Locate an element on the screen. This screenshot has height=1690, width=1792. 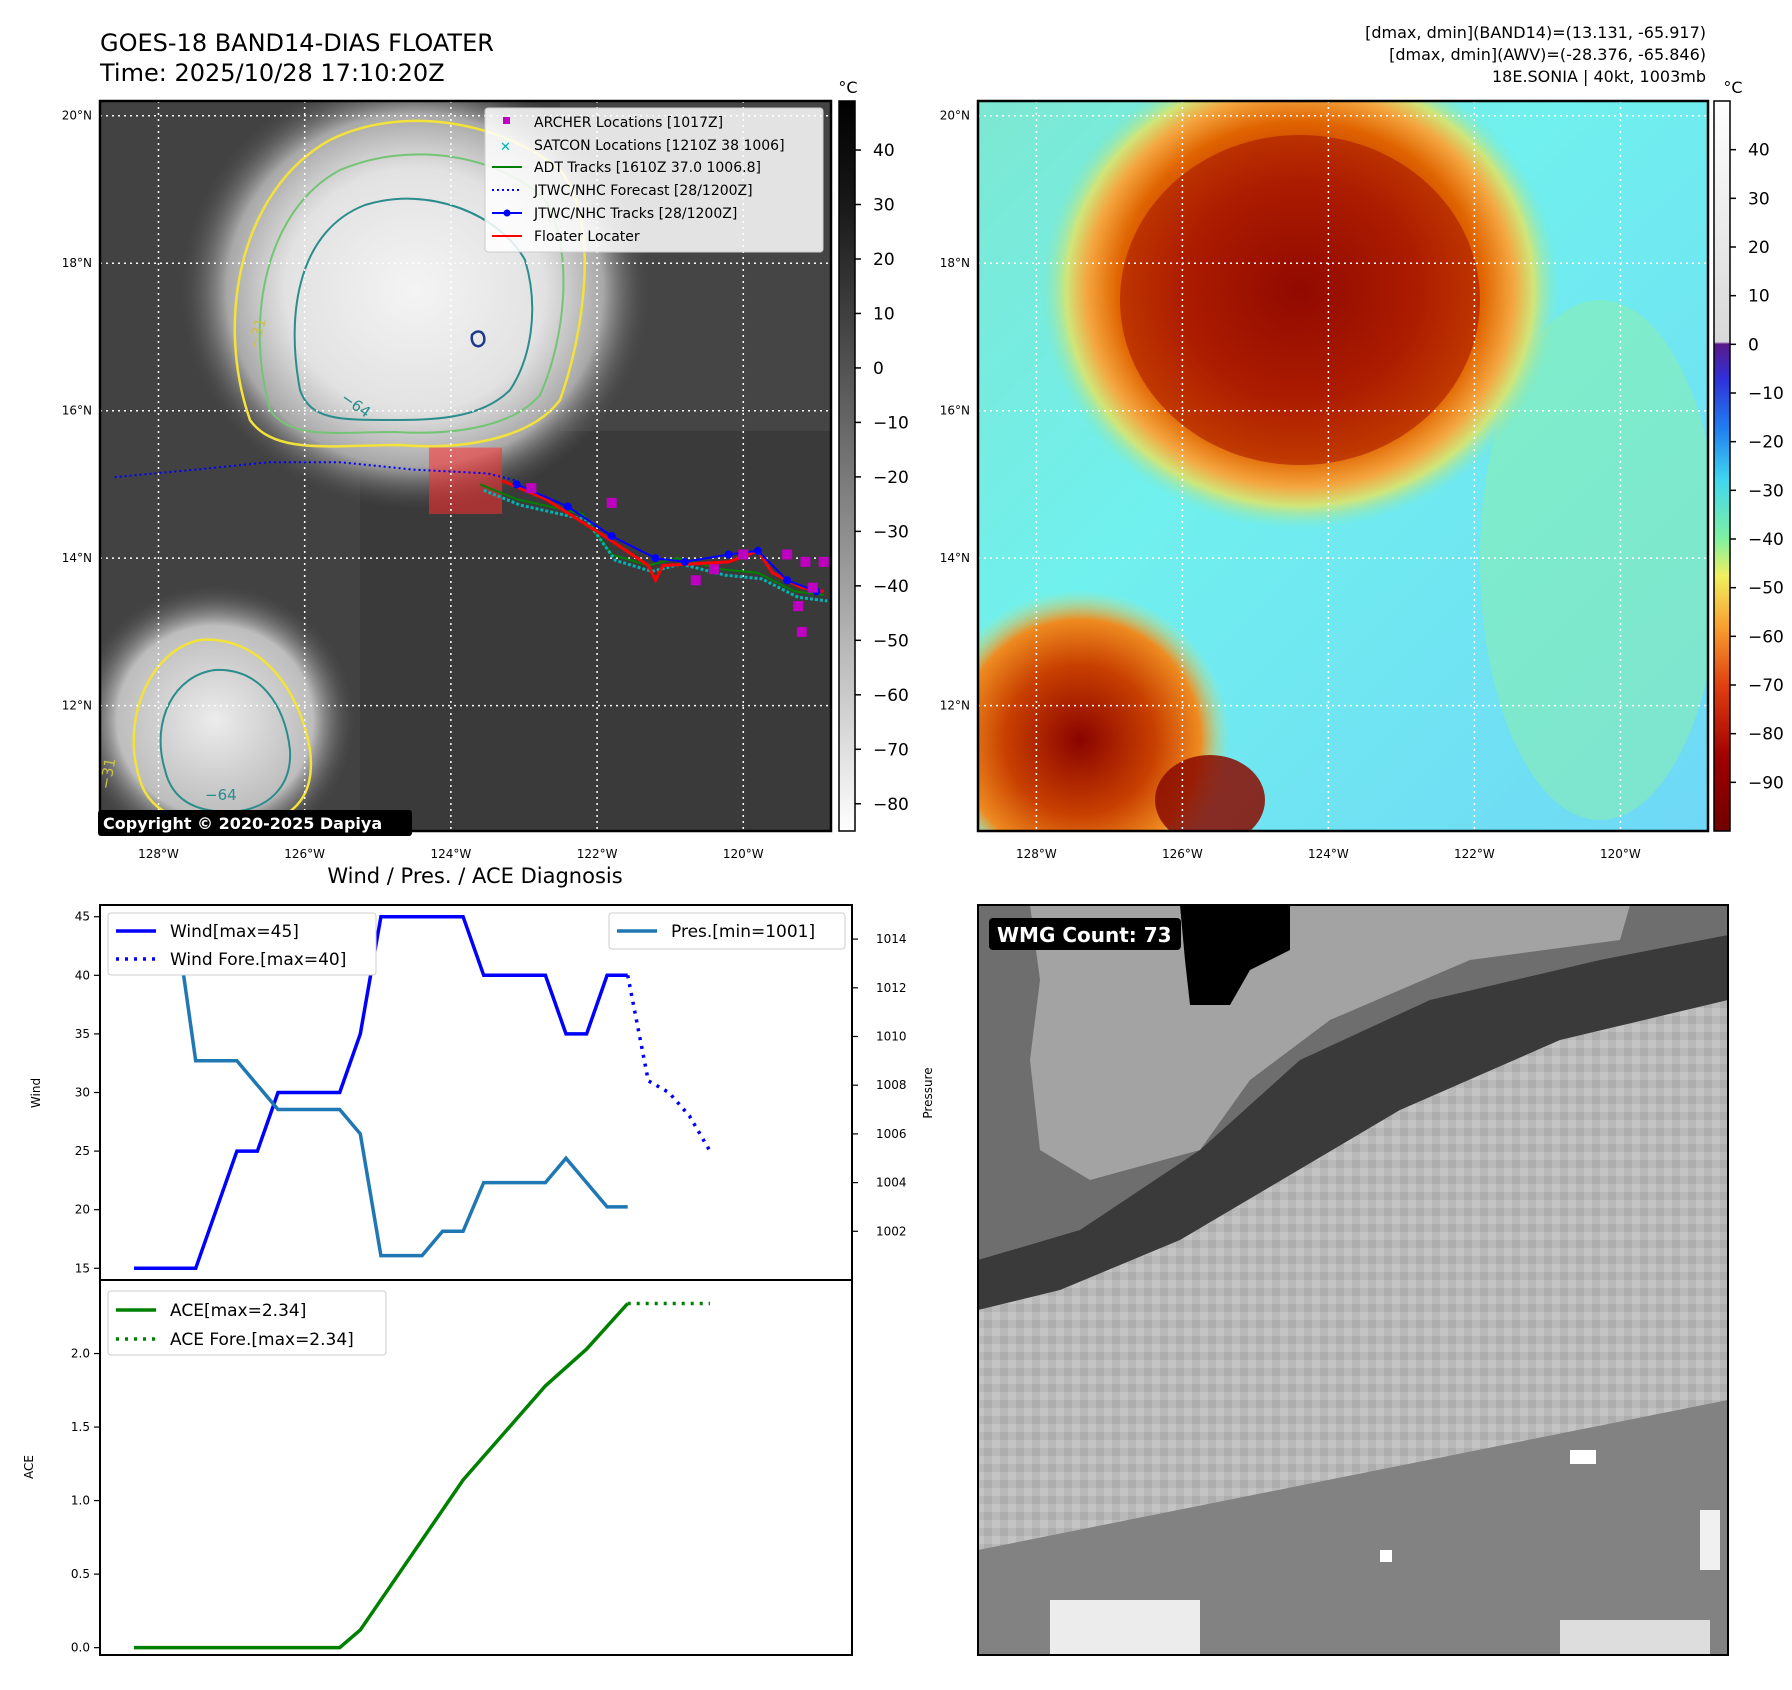
lat-tick-label: 14°N is located at coordinates (955, 558).